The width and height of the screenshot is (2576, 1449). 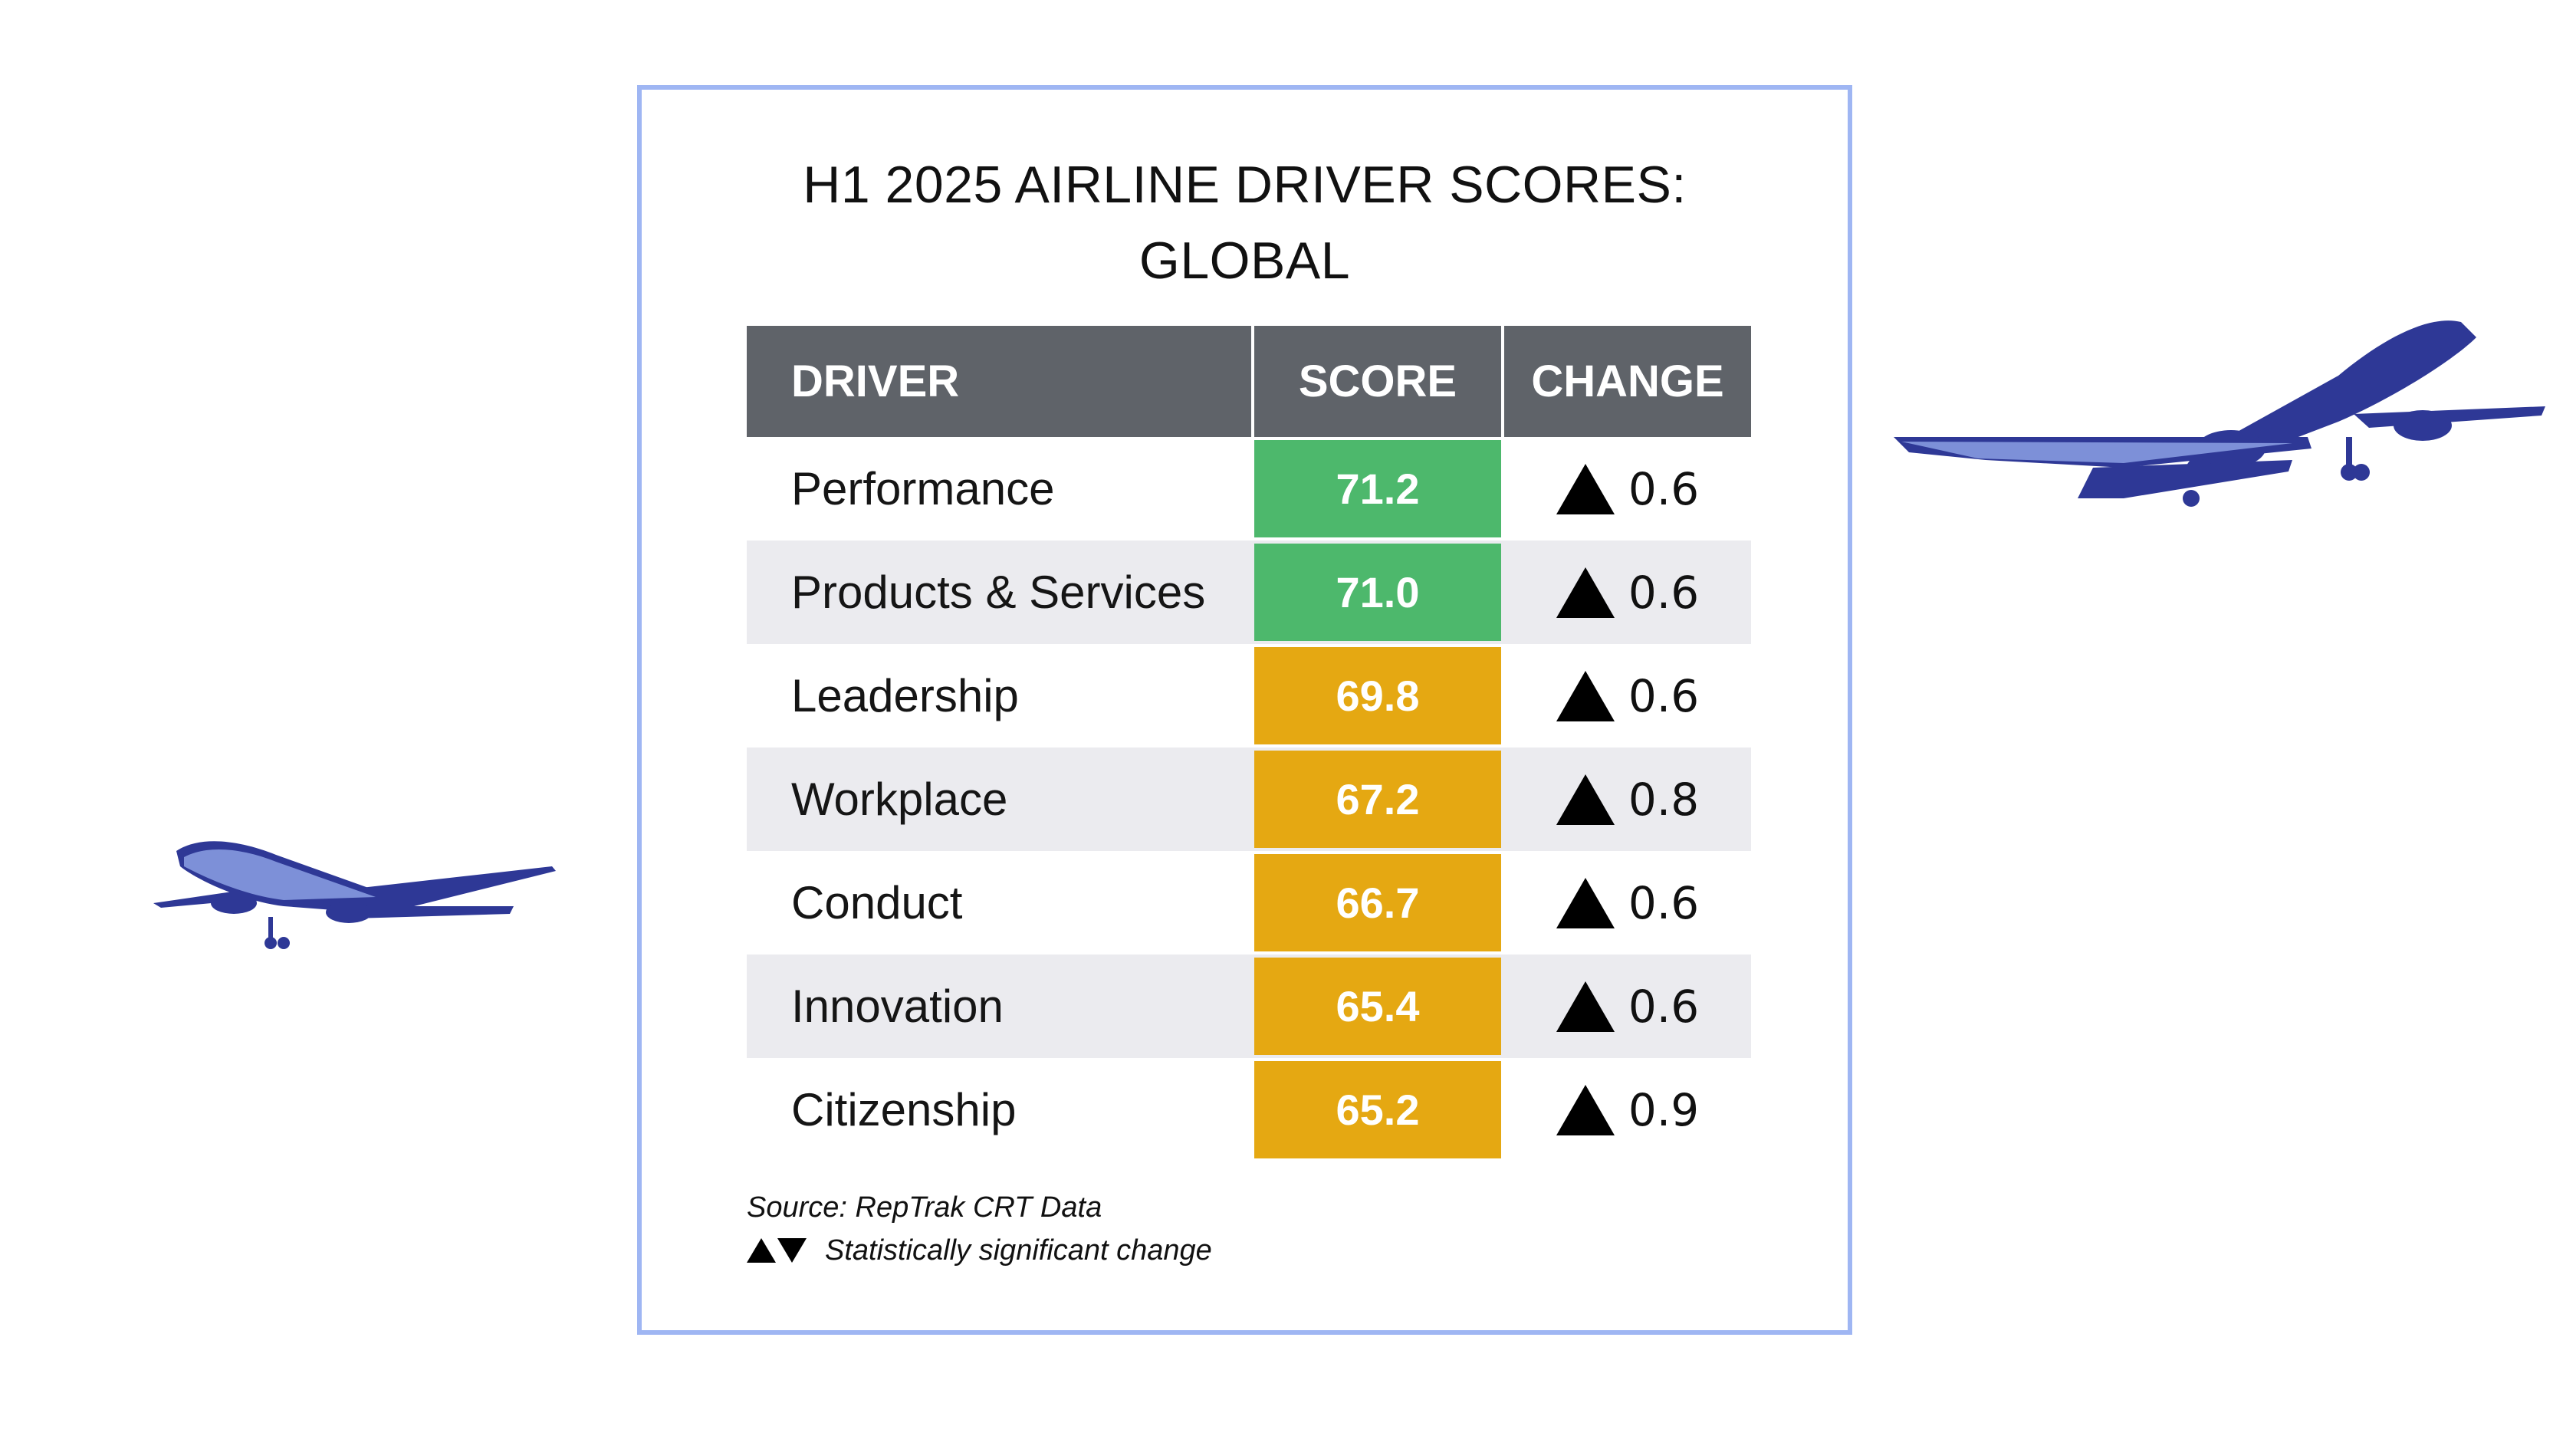 What do you see at coordinates (1245, 185) in the screenshot?
I see `title-line-1: H1 2025 AIRLINE DRIVER SCORES:` at bounding box center [1245, 185].